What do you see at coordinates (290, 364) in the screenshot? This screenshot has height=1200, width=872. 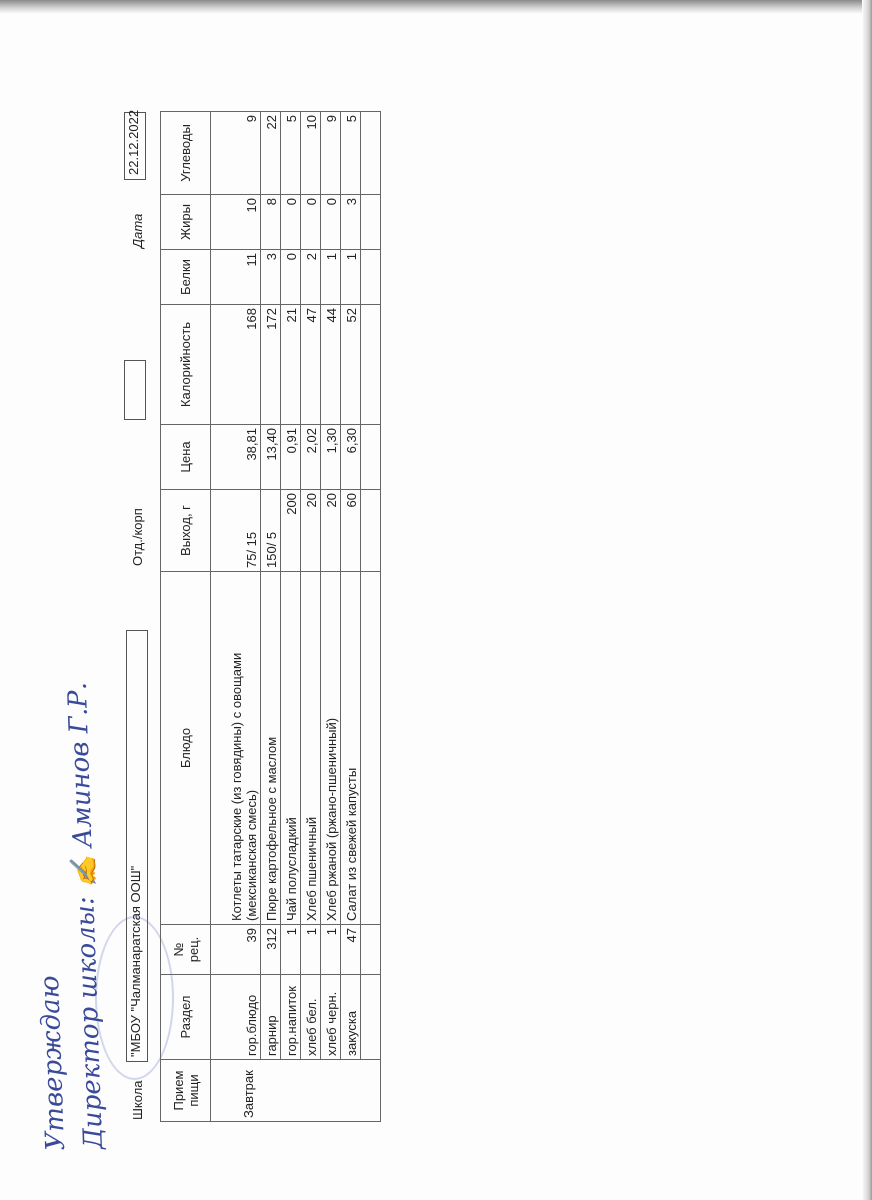 I see `kcal-cell: 21` at bounding box center [290, 364].